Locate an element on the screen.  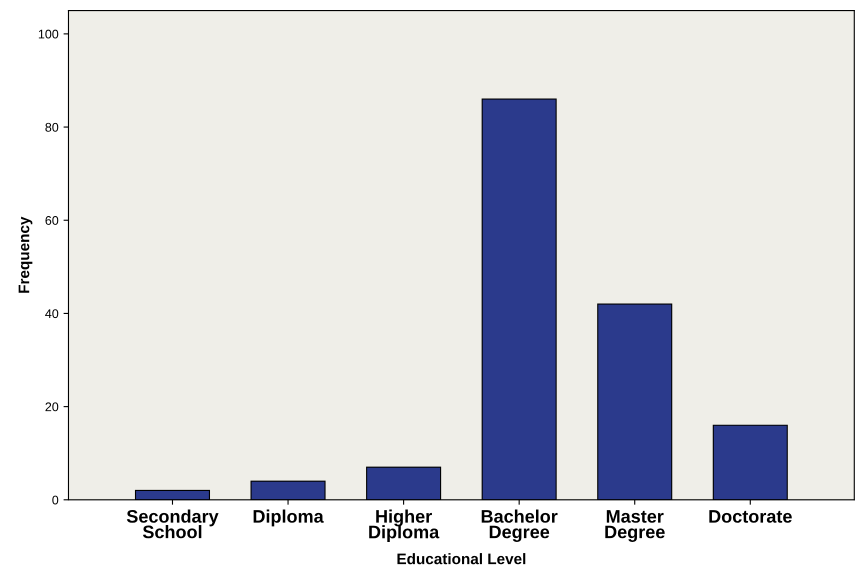
y-tick-label: 0 is located at coordinates (55, 500).